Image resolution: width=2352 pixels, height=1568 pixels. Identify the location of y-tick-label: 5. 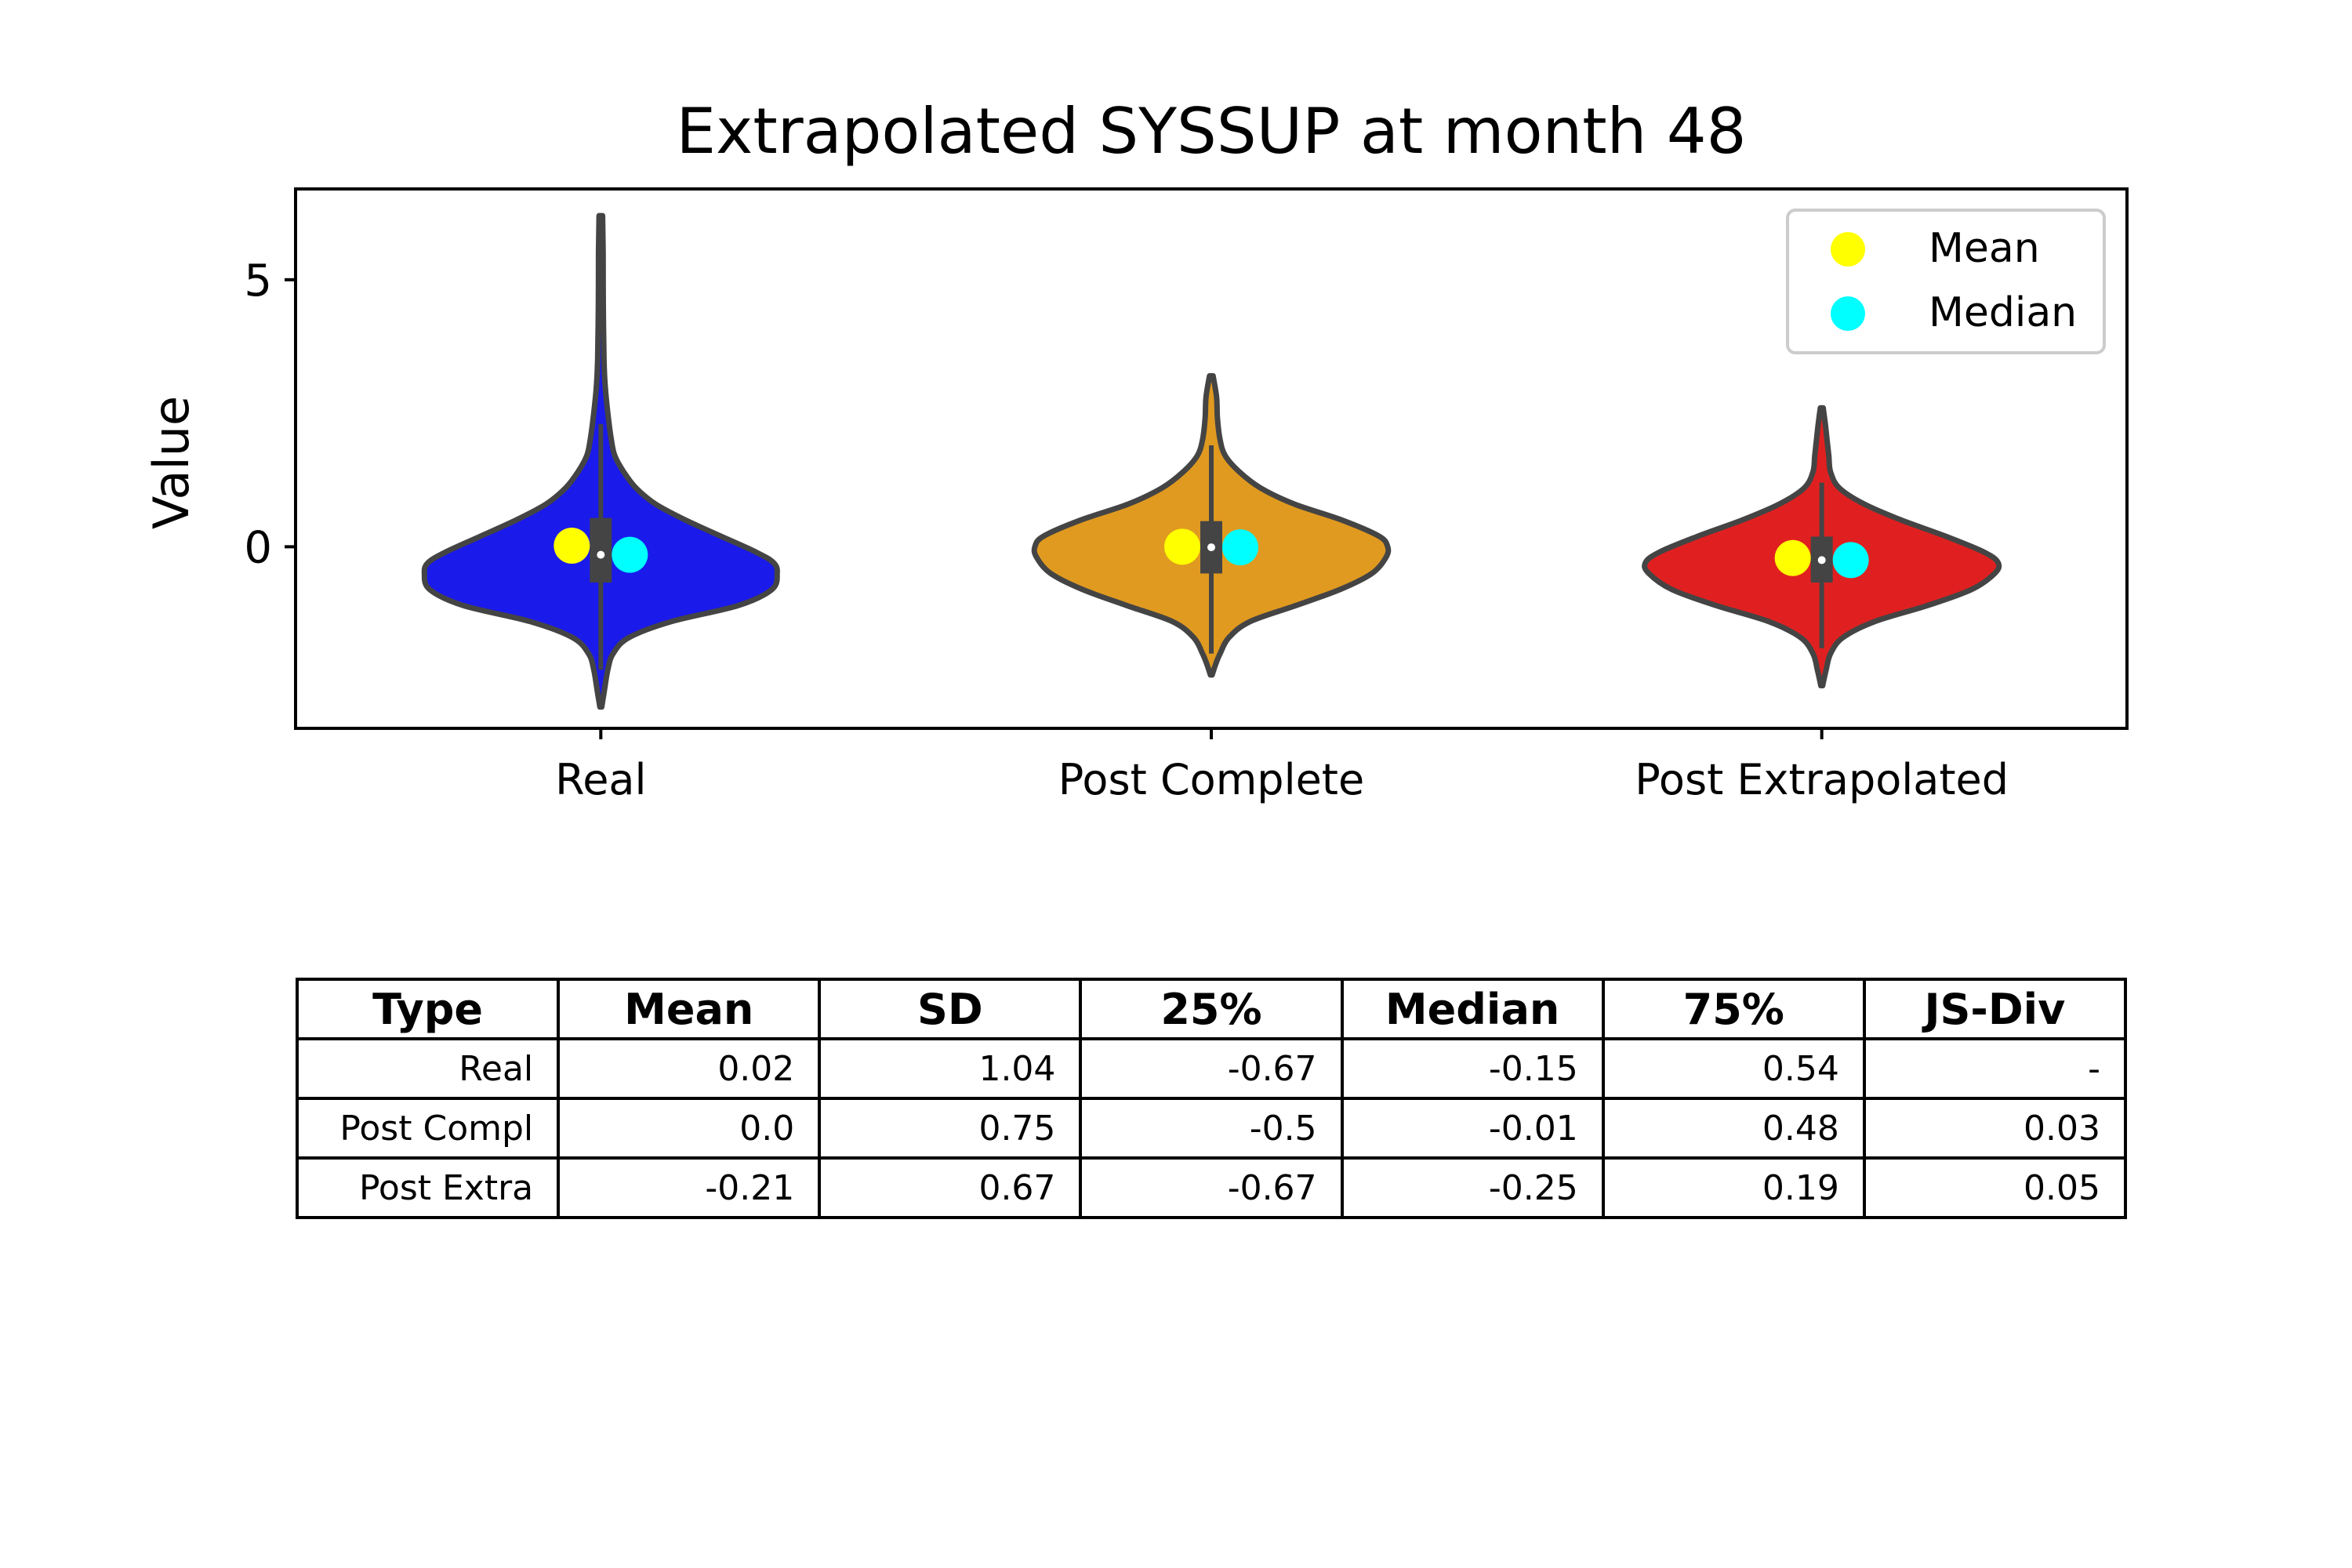
(258, 281).